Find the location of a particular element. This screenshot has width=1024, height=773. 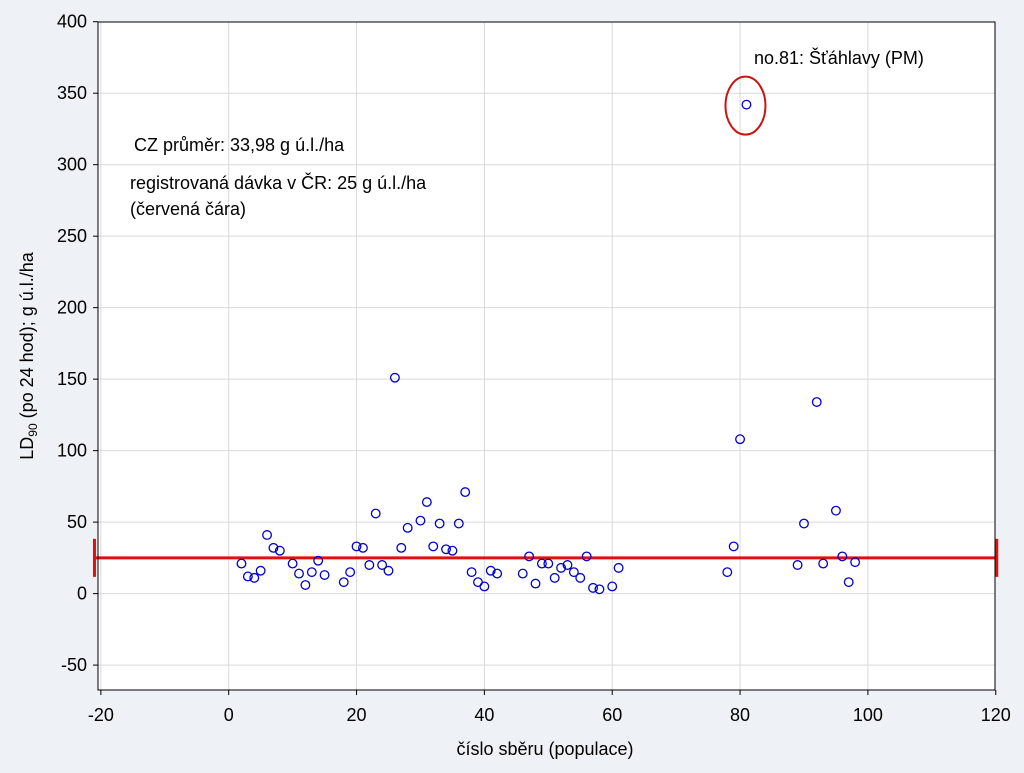

y-axis-label: LD90 (po 24 hod); g ú.l./ha is located at coordinates (28, 355).